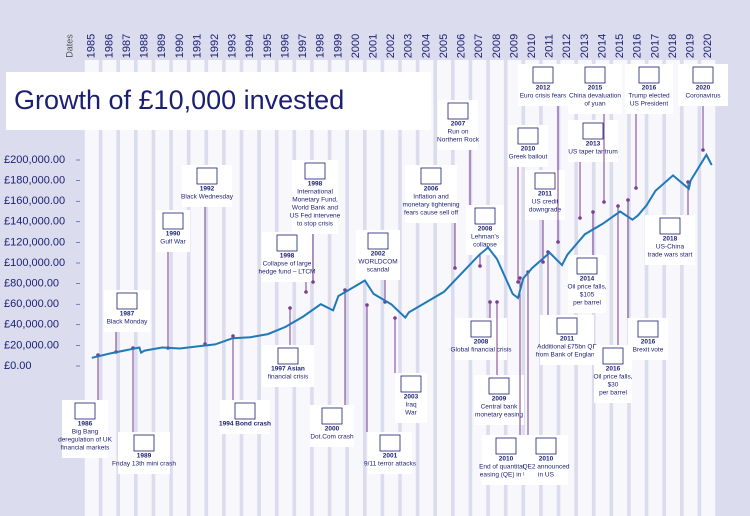 The height and width of the screenshot is (516, 750). What do you see at coordinates (245, 424) in the screenshot?
I see `annotation-text: 1994 Bond crash` at bounding box center [245, 424].